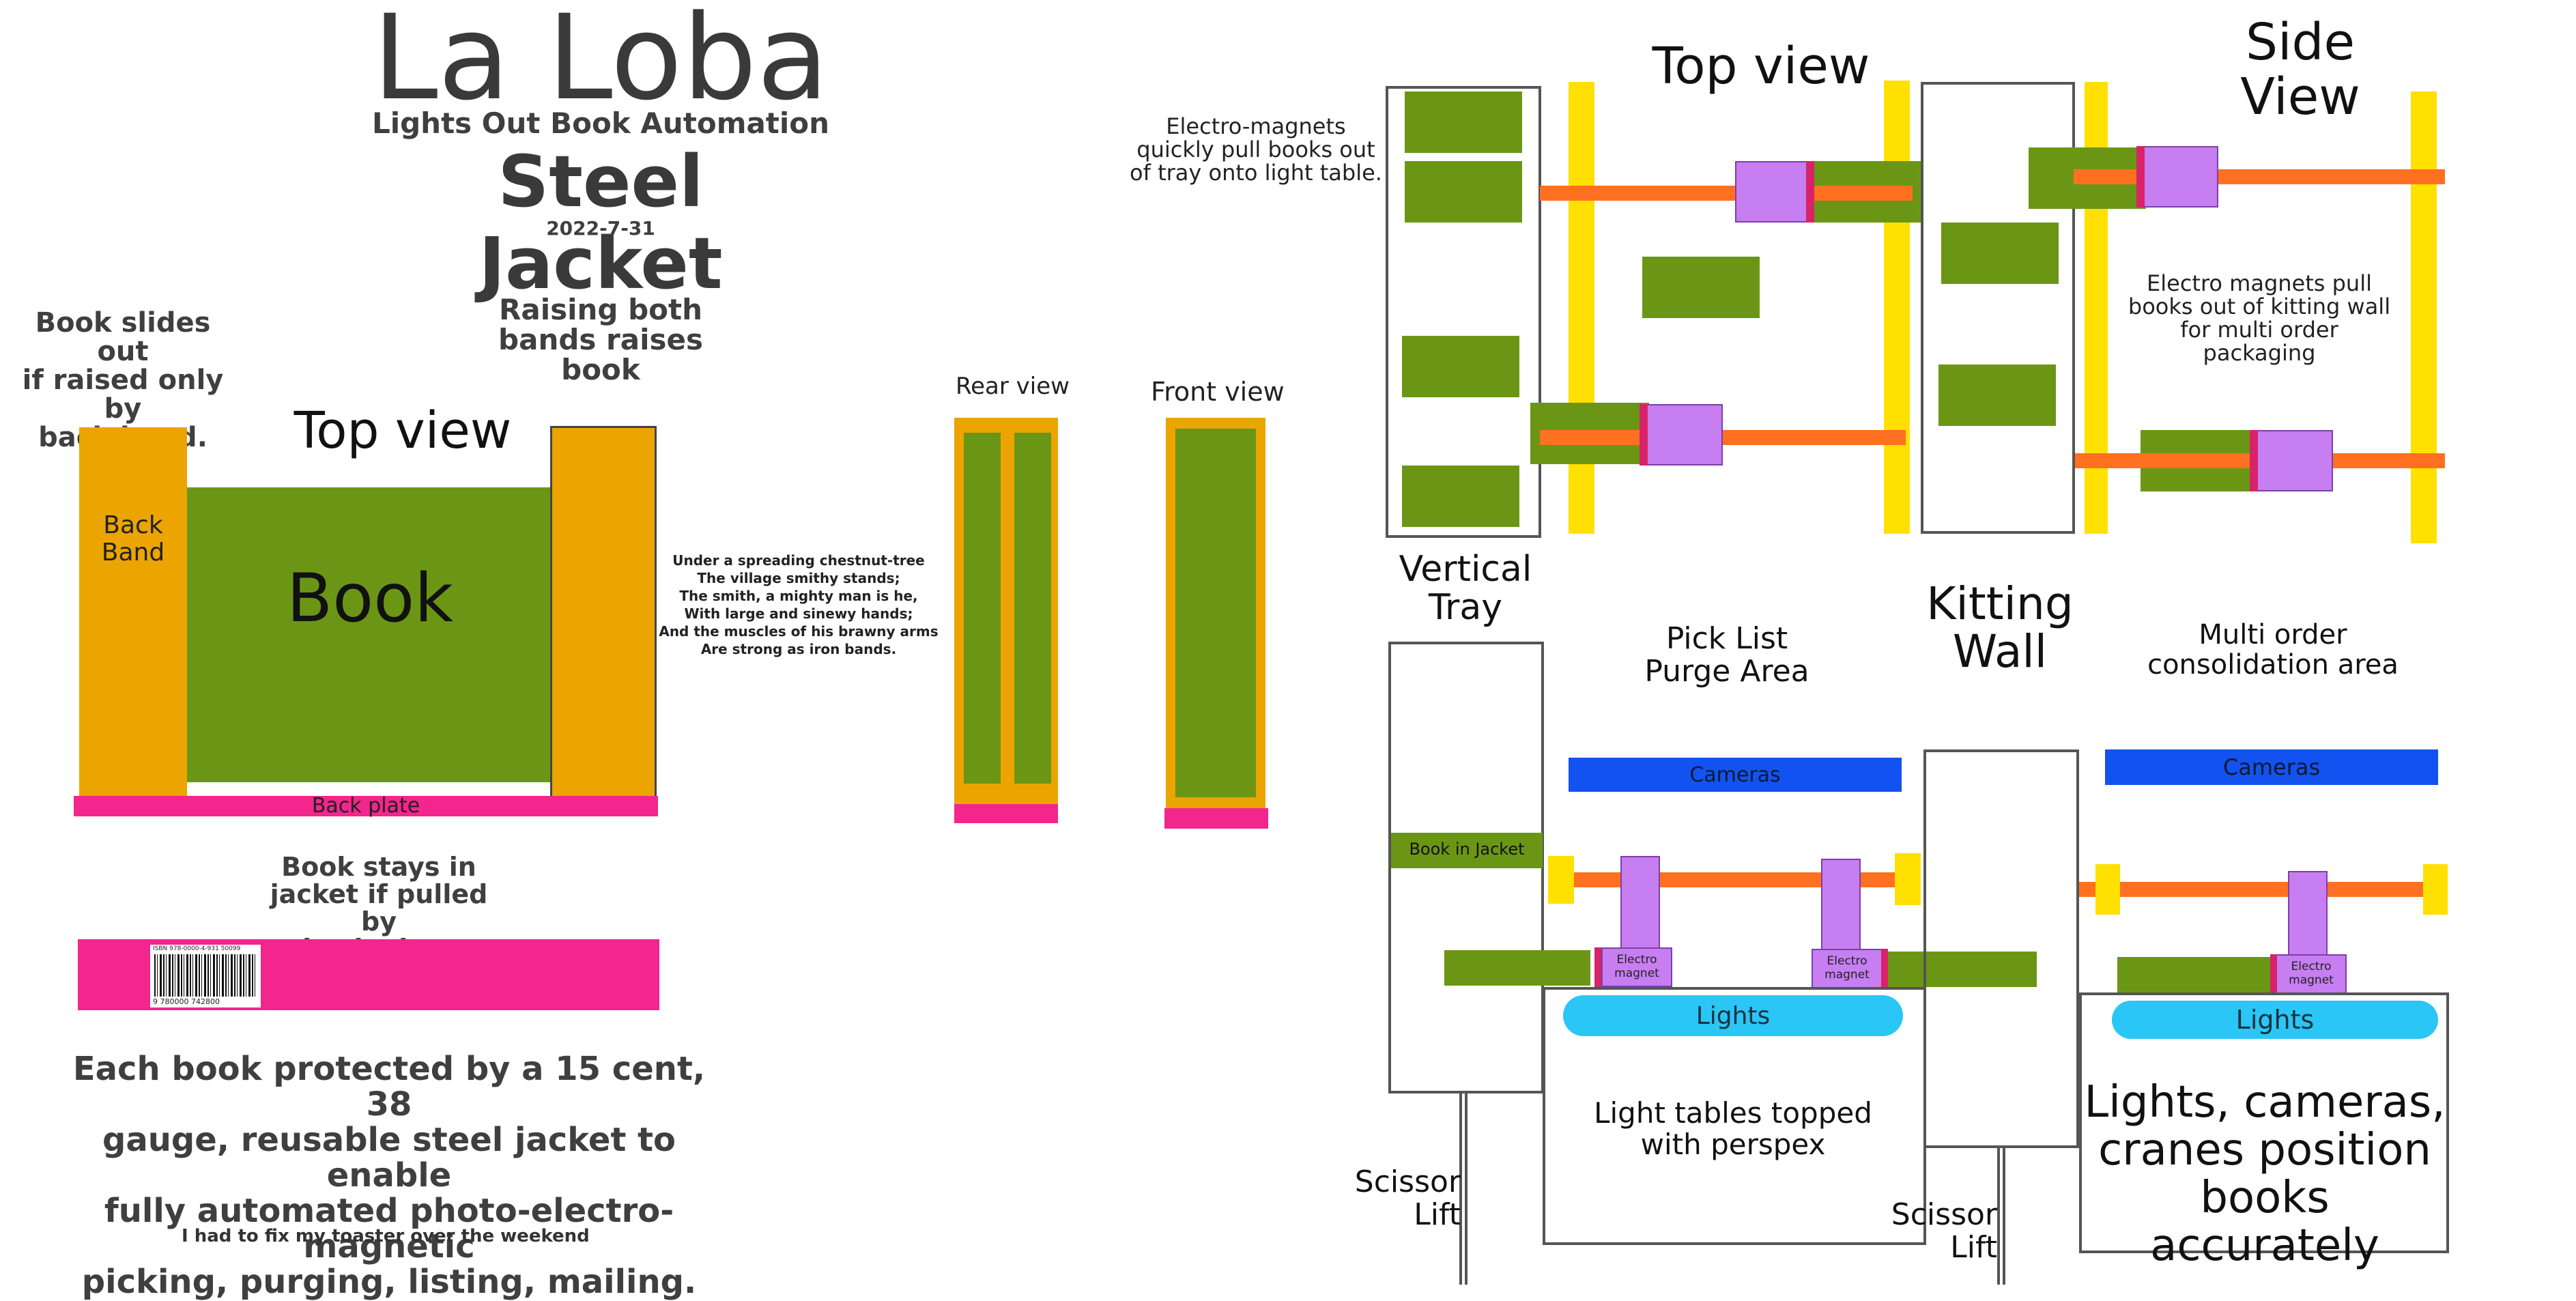  I want to click on scissor-lift-label-left: Scissor Lift, so click(1407, 1198).